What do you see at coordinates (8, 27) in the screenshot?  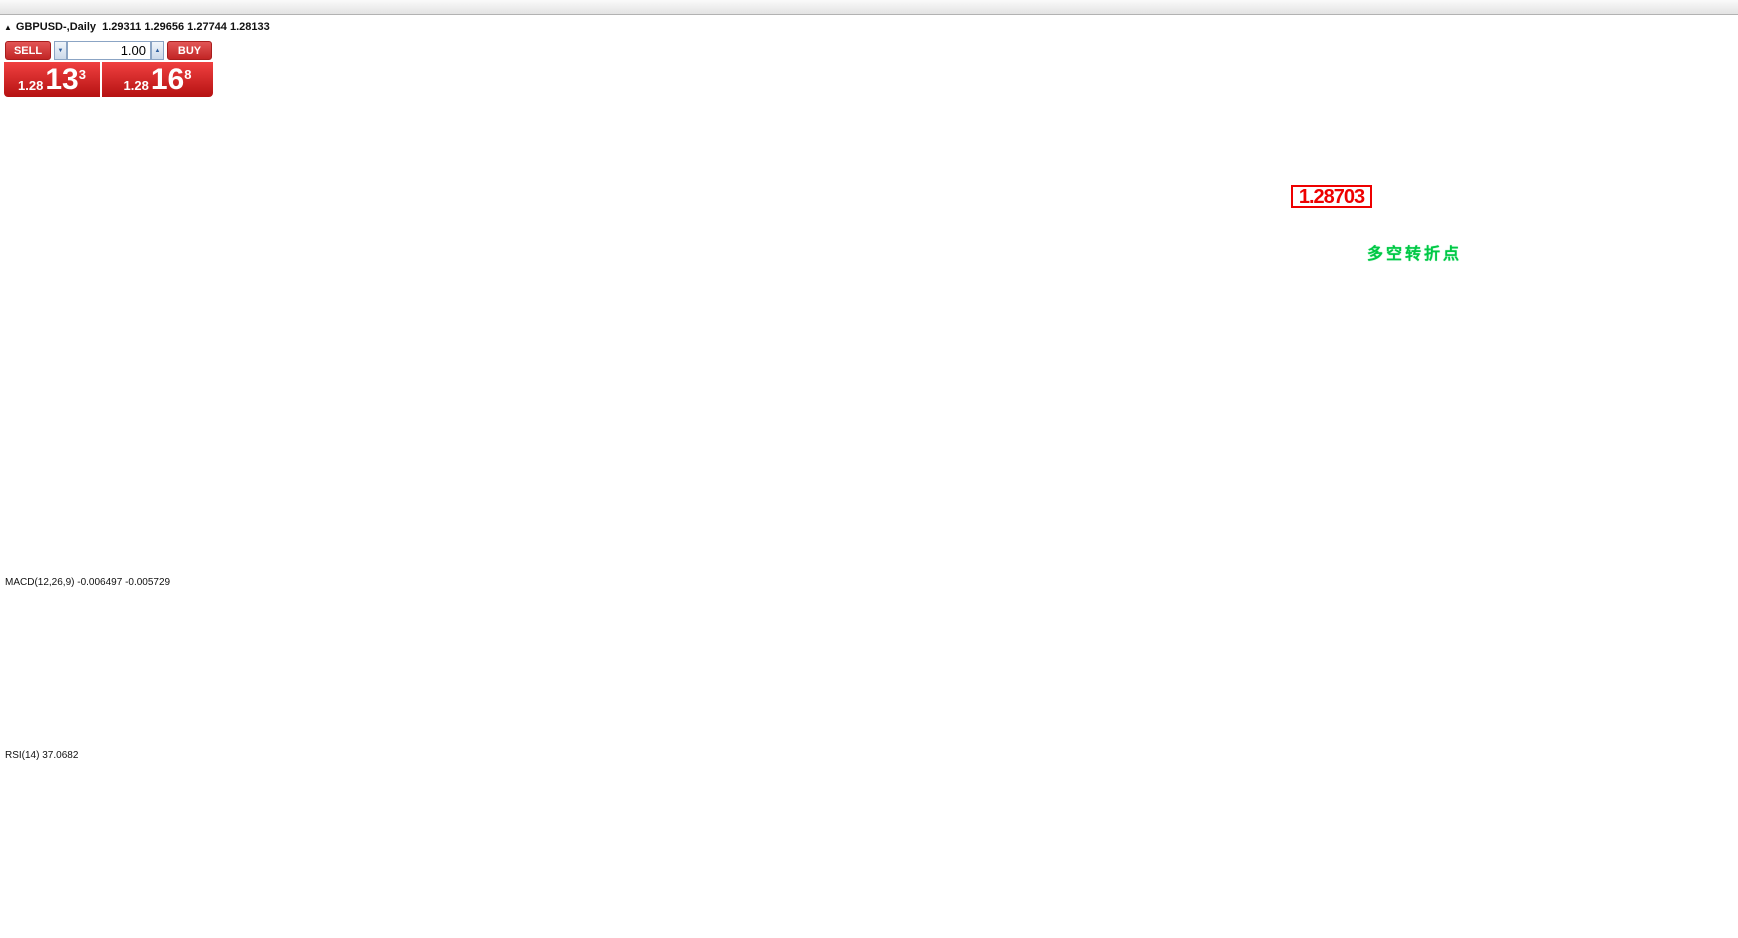 I see `collapse-panel-icon: ▲` at bounding box center [8, 27].